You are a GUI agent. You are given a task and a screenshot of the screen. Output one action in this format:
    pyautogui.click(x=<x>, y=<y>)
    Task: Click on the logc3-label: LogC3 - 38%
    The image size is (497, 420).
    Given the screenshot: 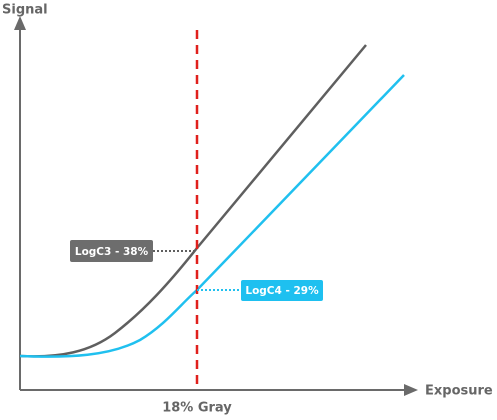 What is the action you would take?
    pyautogui.click(x=112, y=252)
    